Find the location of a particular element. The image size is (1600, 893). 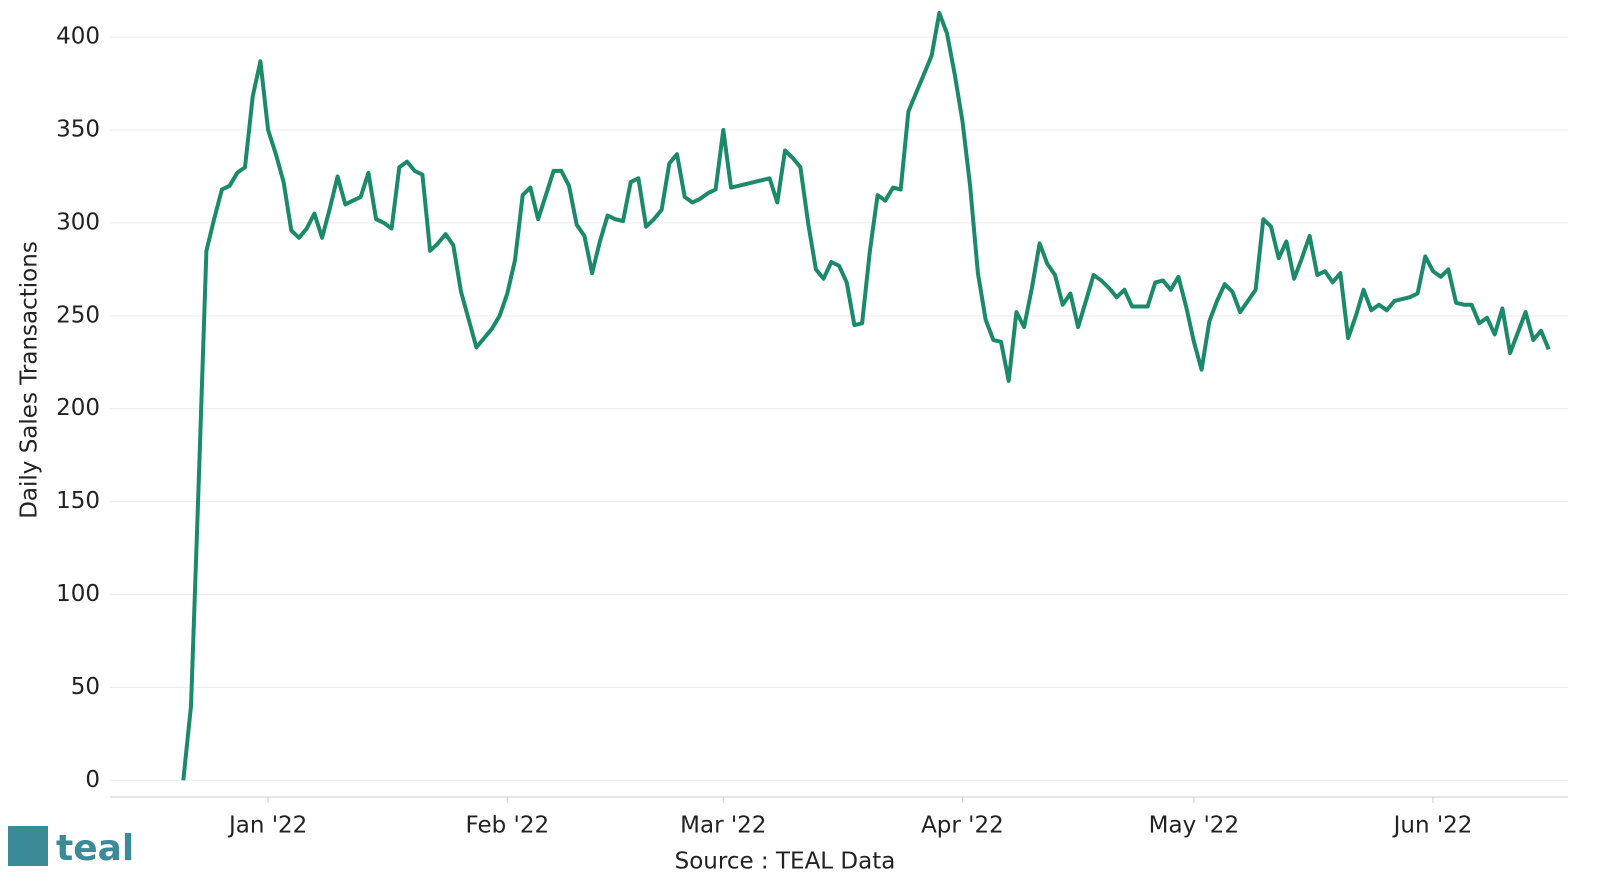

x-tick-label: Jun '22 is located at coordinates (1432, 826).